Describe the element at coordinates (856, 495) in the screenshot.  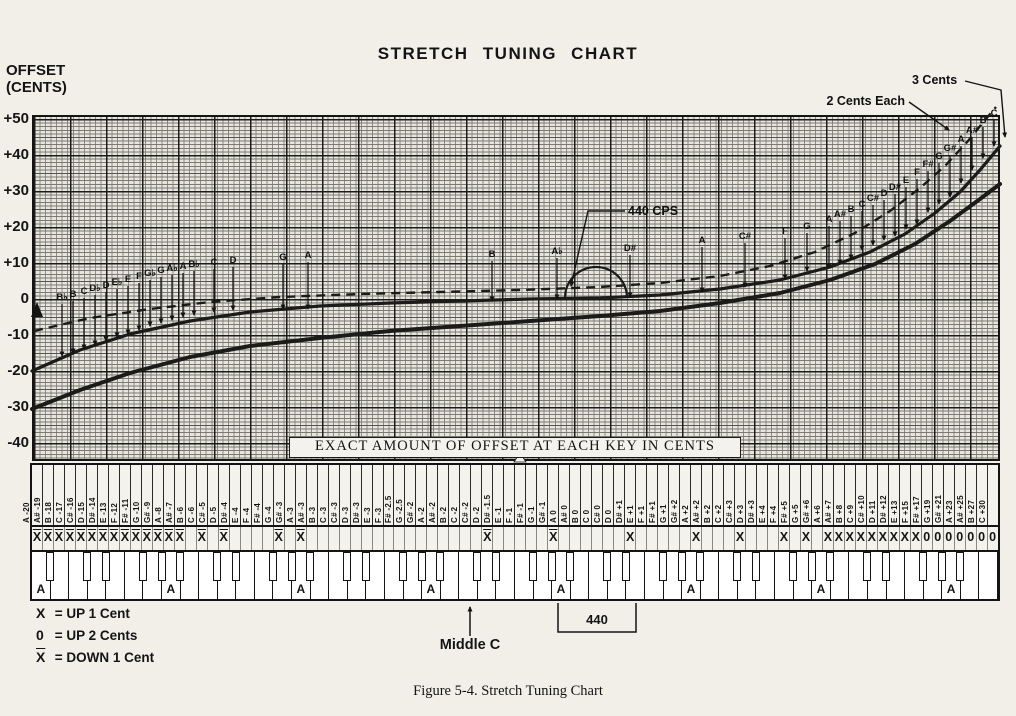
I see `key-offset-cell: C +9` at that location.